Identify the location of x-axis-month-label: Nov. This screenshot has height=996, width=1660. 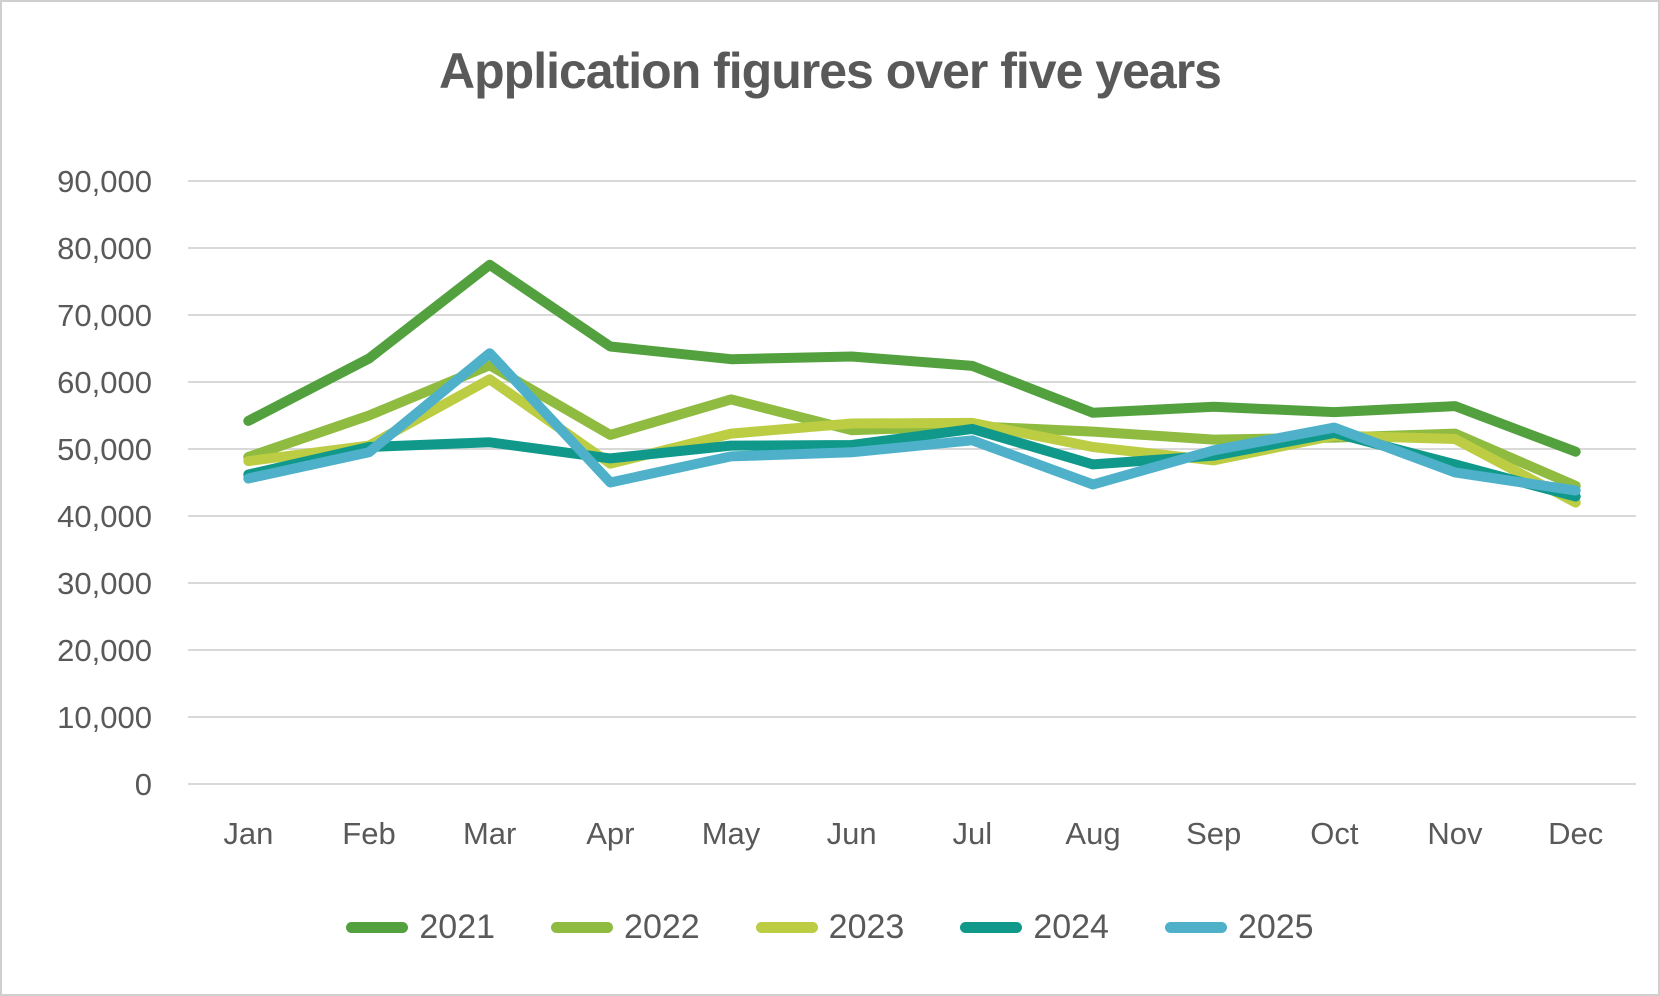
(1455, 833).